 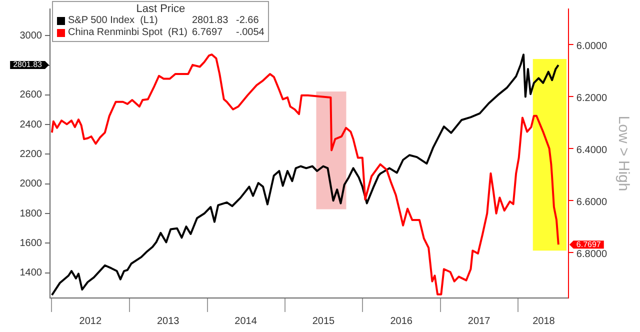 I want to click on x-tick-label: 2014, so click(x=246, y=321).